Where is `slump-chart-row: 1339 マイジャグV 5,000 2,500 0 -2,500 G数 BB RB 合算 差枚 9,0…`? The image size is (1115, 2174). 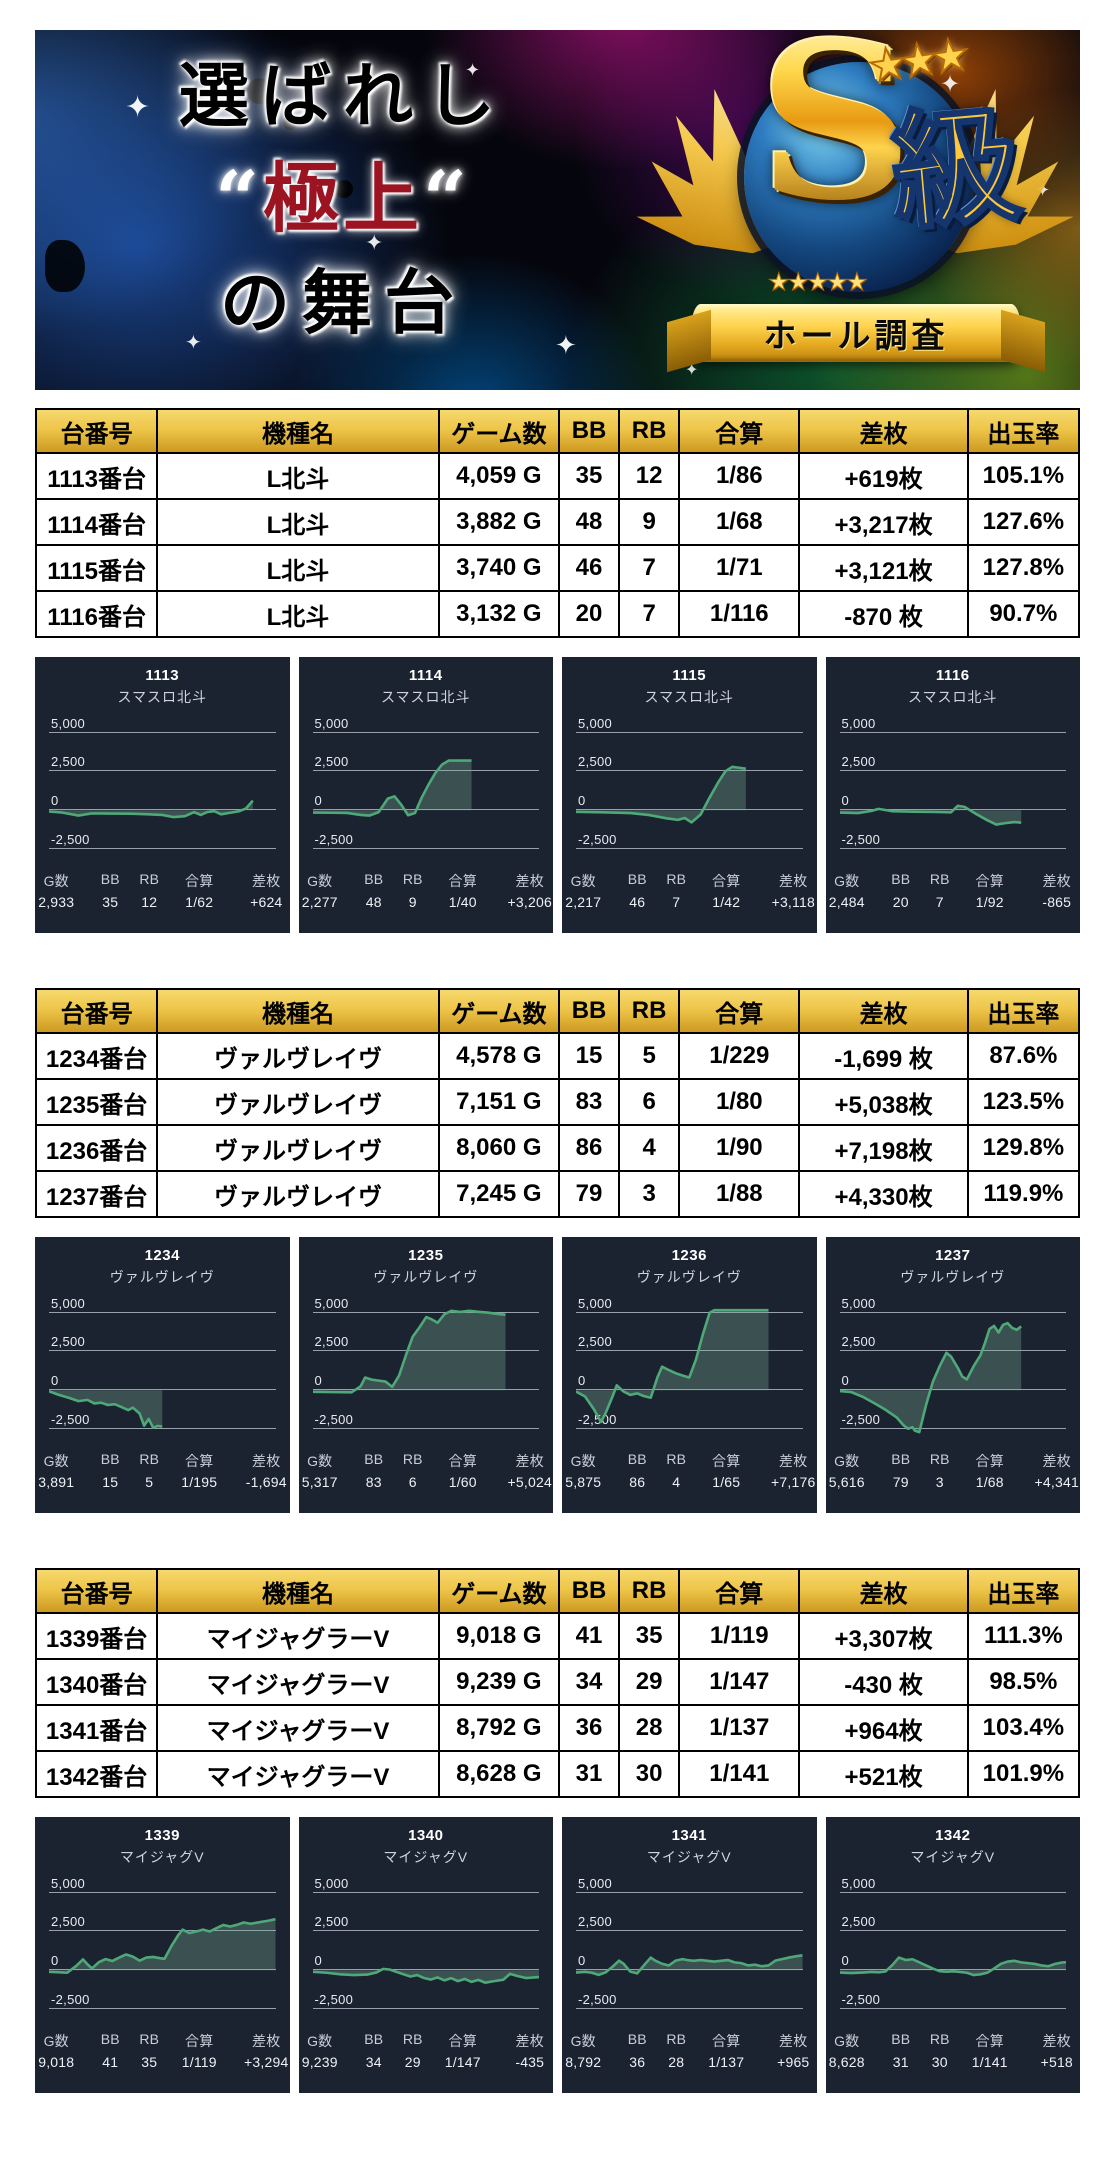 slump-chart-row: 1339 マイジャグV 5,000 2,500 0 -2,500 G数 BB RB 合算 差枚 9,0… is located at coordinates (557, 1955).